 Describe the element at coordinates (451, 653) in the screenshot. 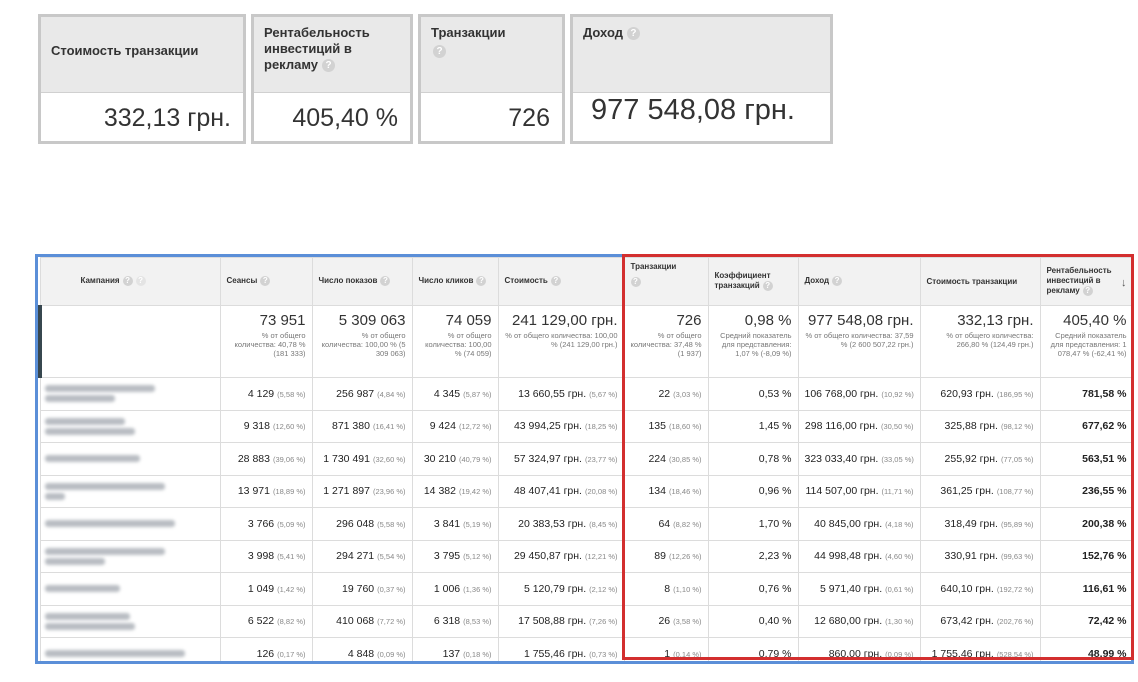

I see `cell-value: 137` at that location.